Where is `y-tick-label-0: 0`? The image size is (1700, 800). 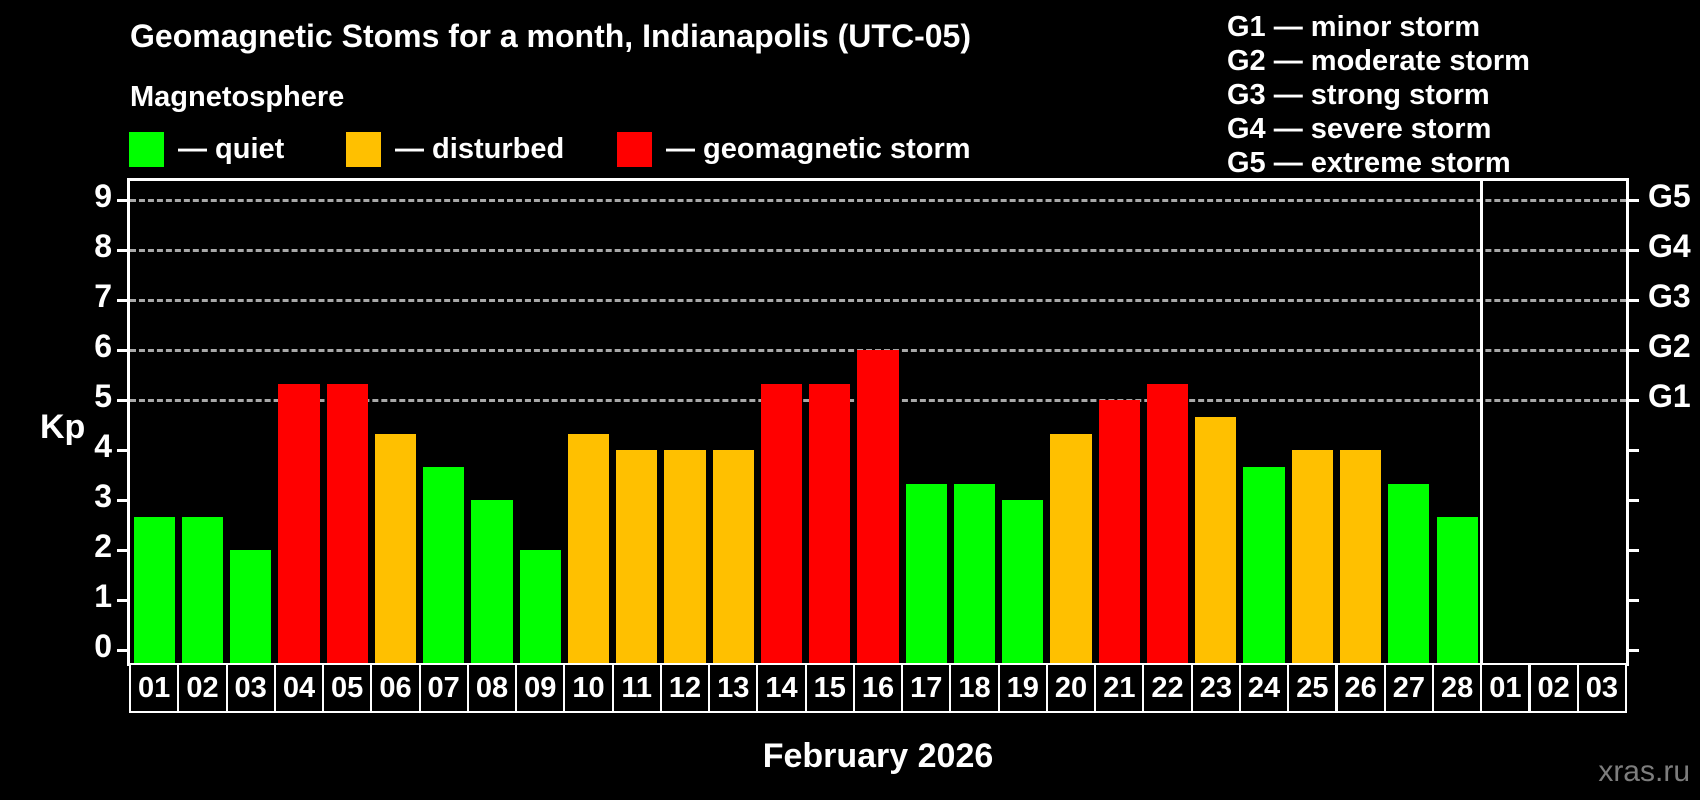 y-tick-label-0: 0 is located at coordinates (103, 646).